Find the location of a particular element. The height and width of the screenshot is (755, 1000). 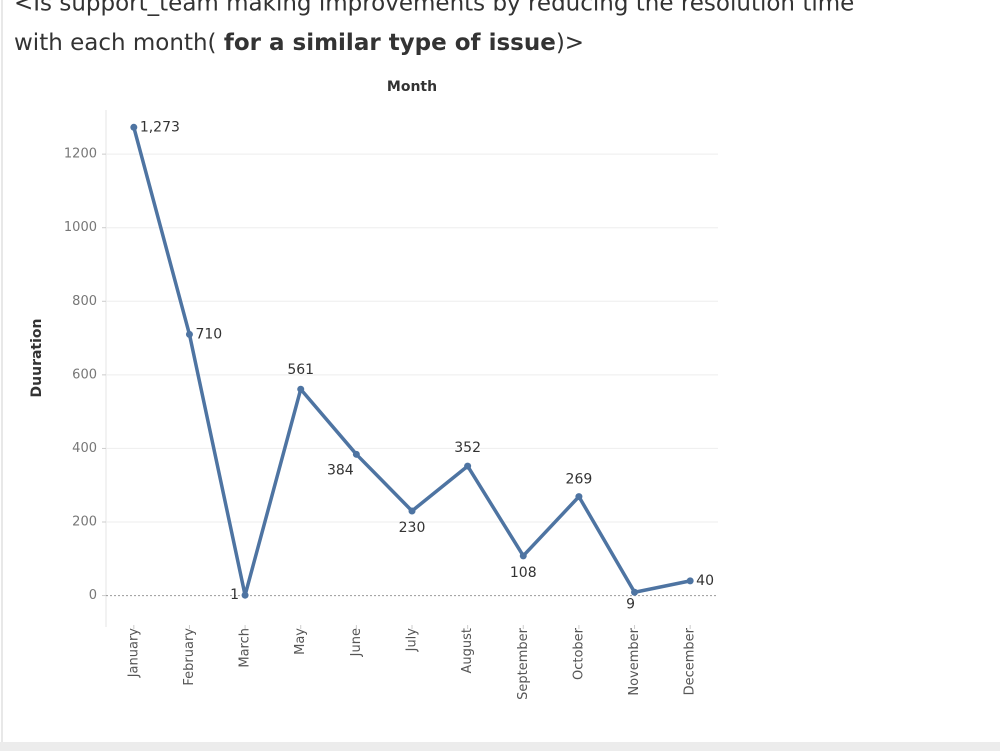

data-label: 1 is located at coordinates (234, 595).